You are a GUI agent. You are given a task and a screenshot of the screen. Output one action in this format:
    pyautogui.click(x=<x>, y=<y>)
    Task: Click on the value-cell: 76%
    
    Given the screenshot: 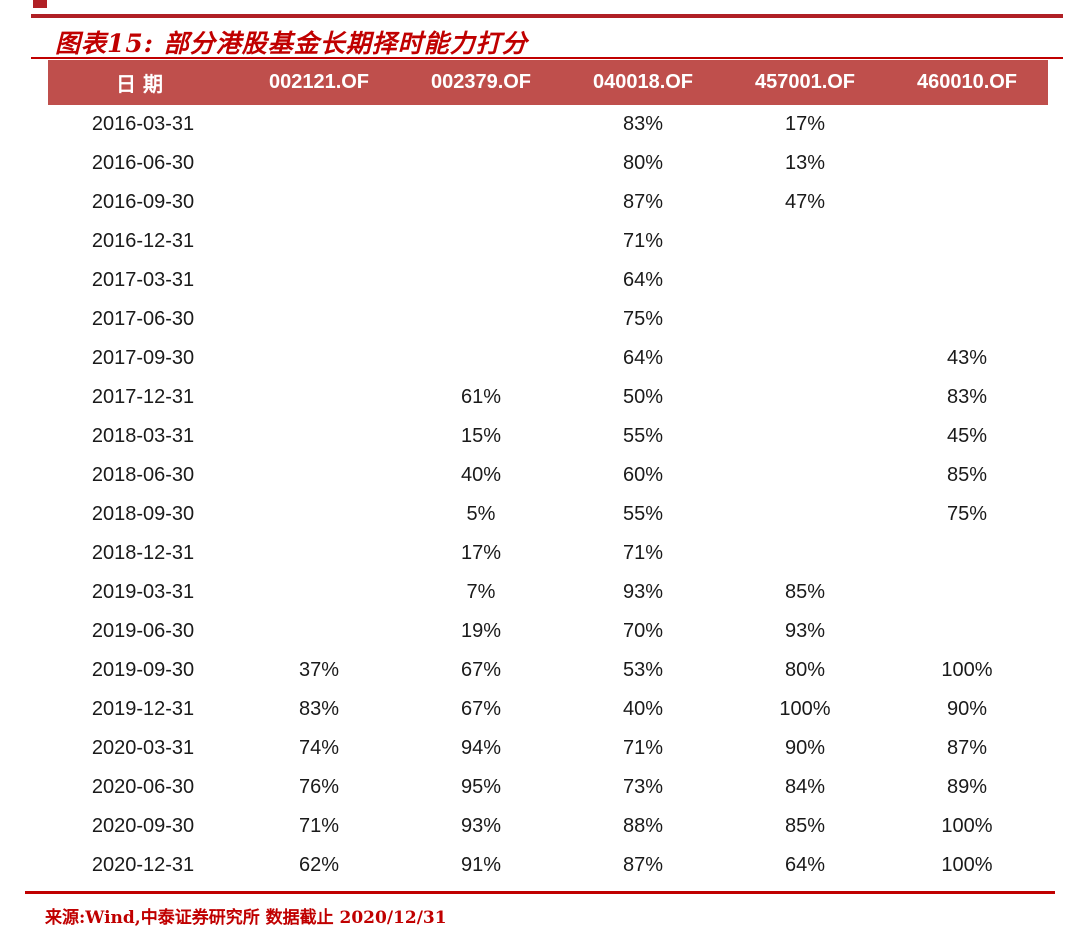 What is the action you would take?
    pyautogui.click(x=319, y=787)
    